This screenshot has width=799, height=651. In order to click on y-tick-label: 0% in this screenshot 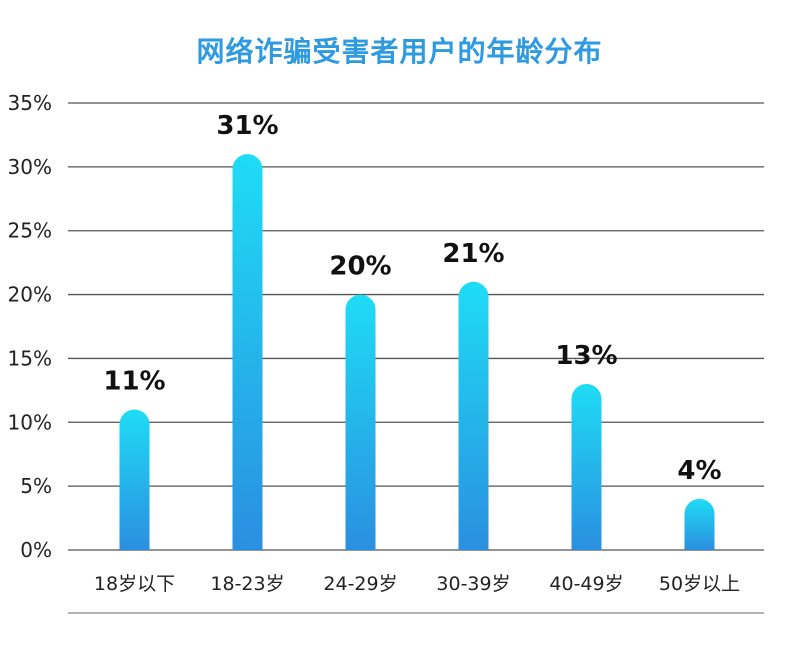, I will do `click(36, 550)`.